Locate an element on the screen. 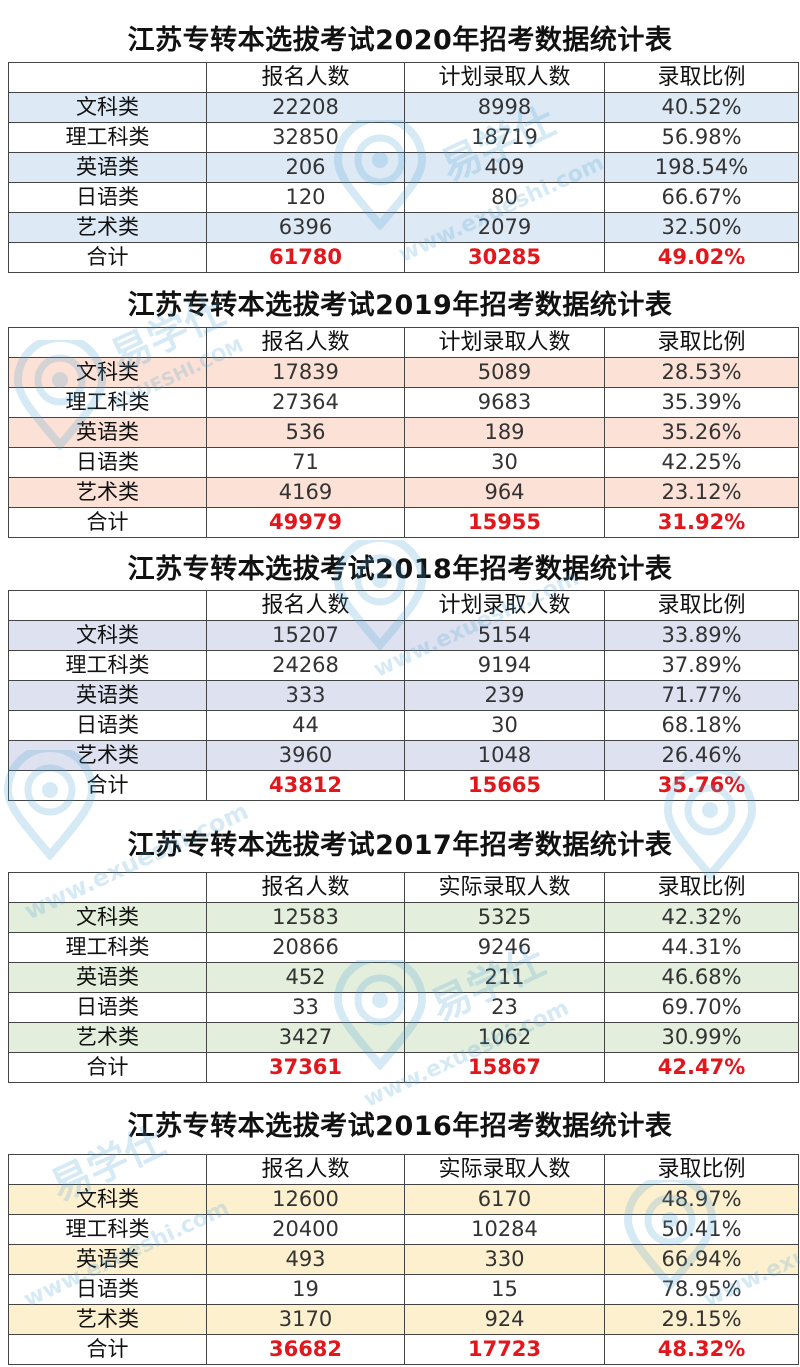 The width and height of the screenshot is (800, 1367). table-row: 英语类 536 189 35.26% is located at coordinates (403, 432).